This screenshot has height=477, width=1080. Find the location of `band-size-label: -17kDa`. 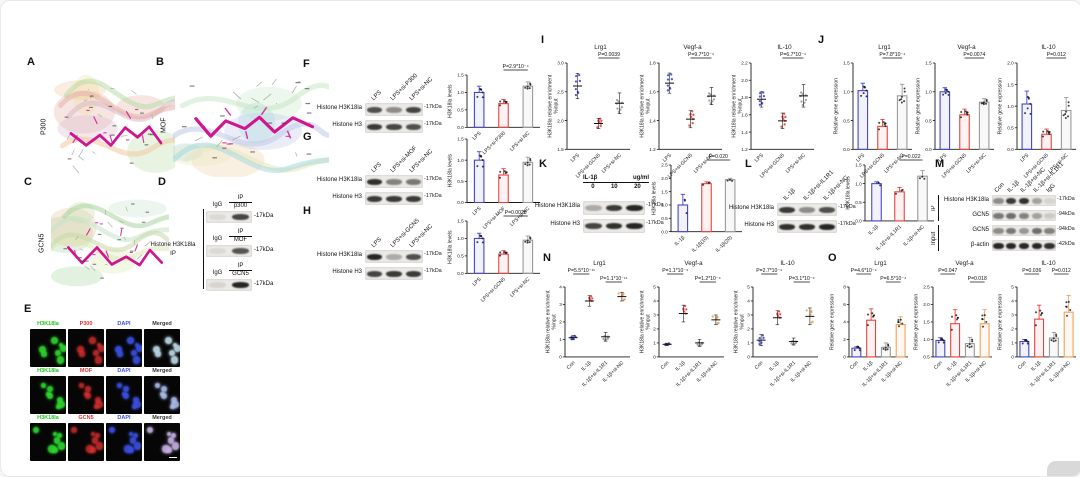

band-size-label: -17kDa is located at coordinates (433, 272).